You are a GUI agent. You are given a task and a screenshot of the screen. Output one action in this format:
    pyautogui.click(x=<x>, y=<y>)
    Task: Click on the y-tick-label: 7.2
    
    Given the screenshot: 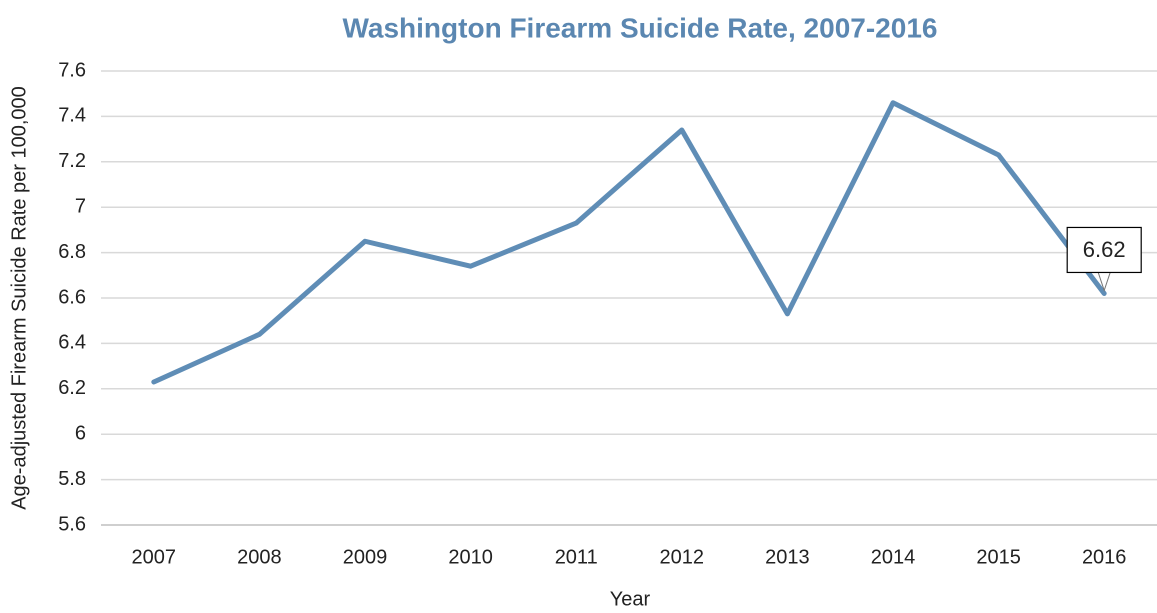 What is the action you would take?
    pyautogui.click(x=72, y=161)
    